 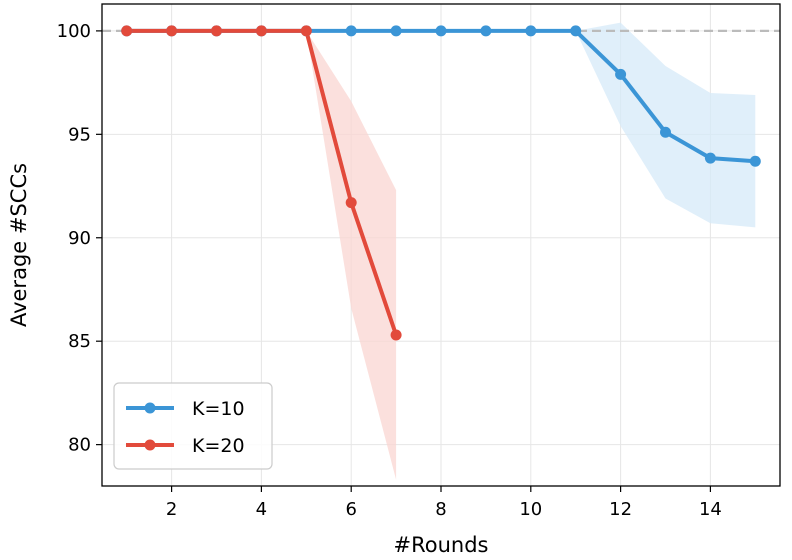 What do you see at coordinates (79, 134) in the screenshot?
I see `y-tick-label: 95` at bounding box center [79, 134].